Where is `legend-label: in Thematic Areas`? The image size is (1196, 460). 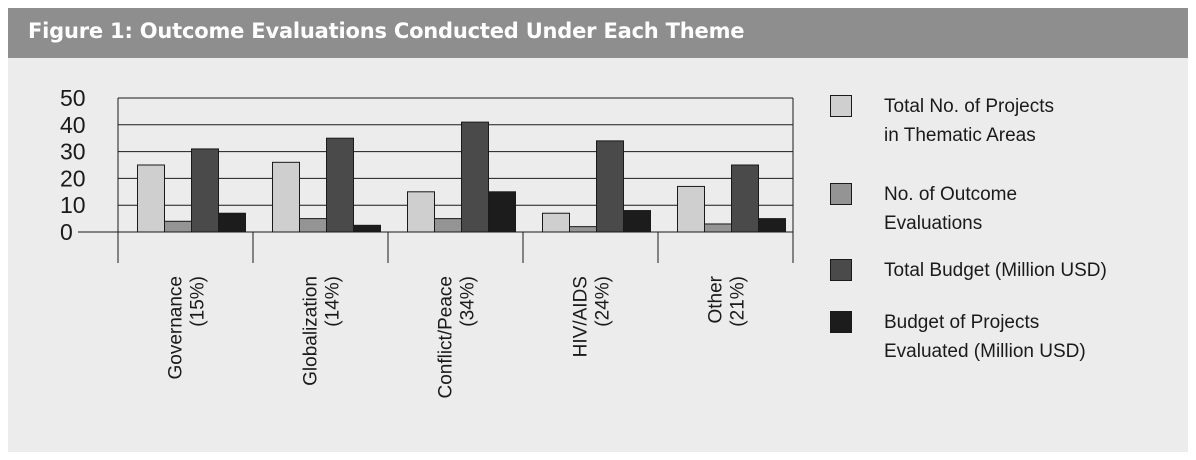 legend-label: in Thematic Areas is located at coordinates (960, 135).